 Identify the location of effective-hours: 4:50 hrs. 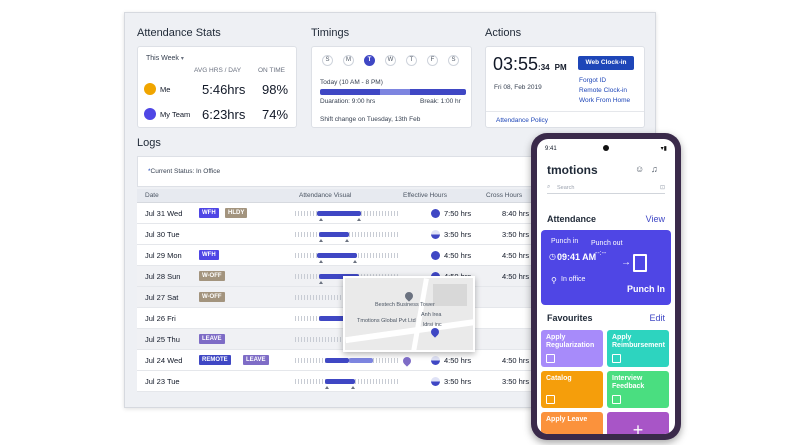
(458, 255).